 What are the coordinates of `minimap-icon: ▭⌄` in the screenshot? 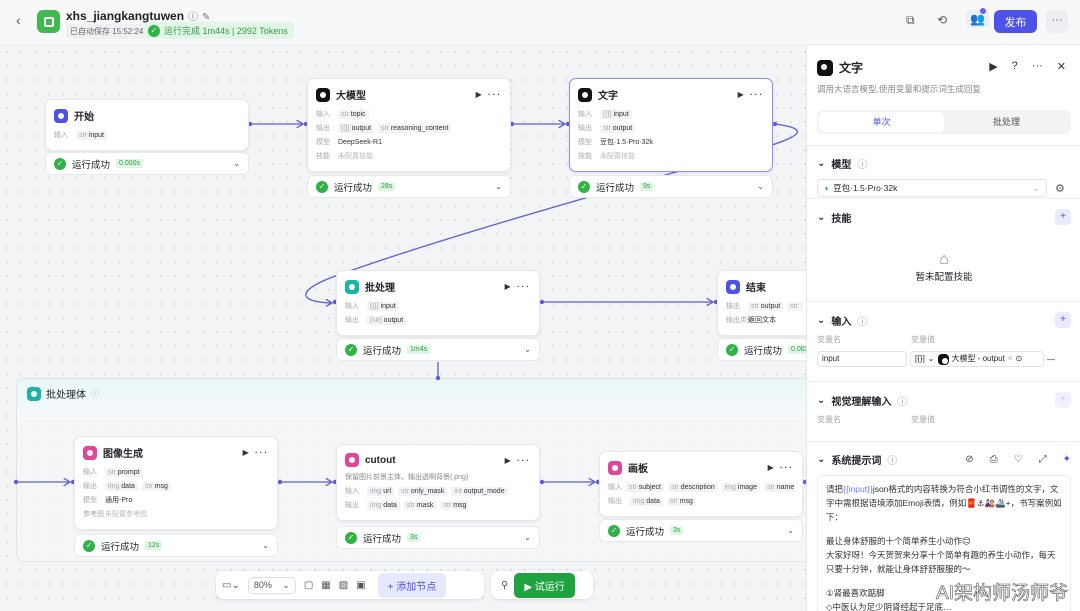 It's located at (231, 585).